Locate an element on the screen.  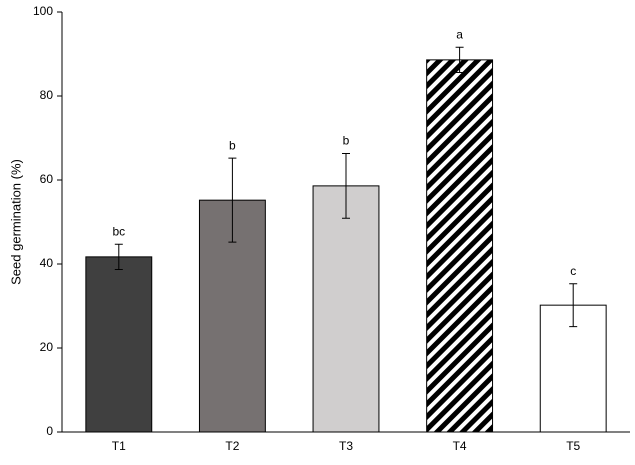
significance-label: bc is located at coordinates (118, 231).